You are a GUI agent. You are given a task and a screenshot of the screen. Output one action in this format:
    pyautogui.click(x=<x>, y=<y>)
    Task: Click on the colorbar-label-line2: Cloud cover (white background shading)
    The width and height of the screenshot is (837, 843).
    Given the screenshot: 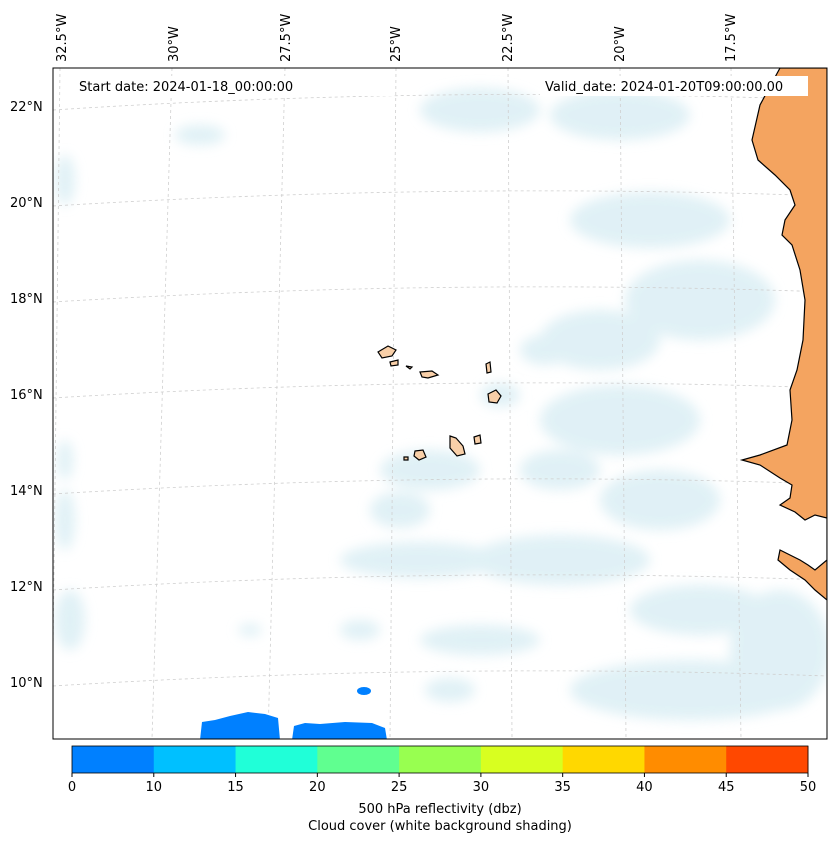 What is the action you would take?
    pyautogui.click(x=440, y=826)
    